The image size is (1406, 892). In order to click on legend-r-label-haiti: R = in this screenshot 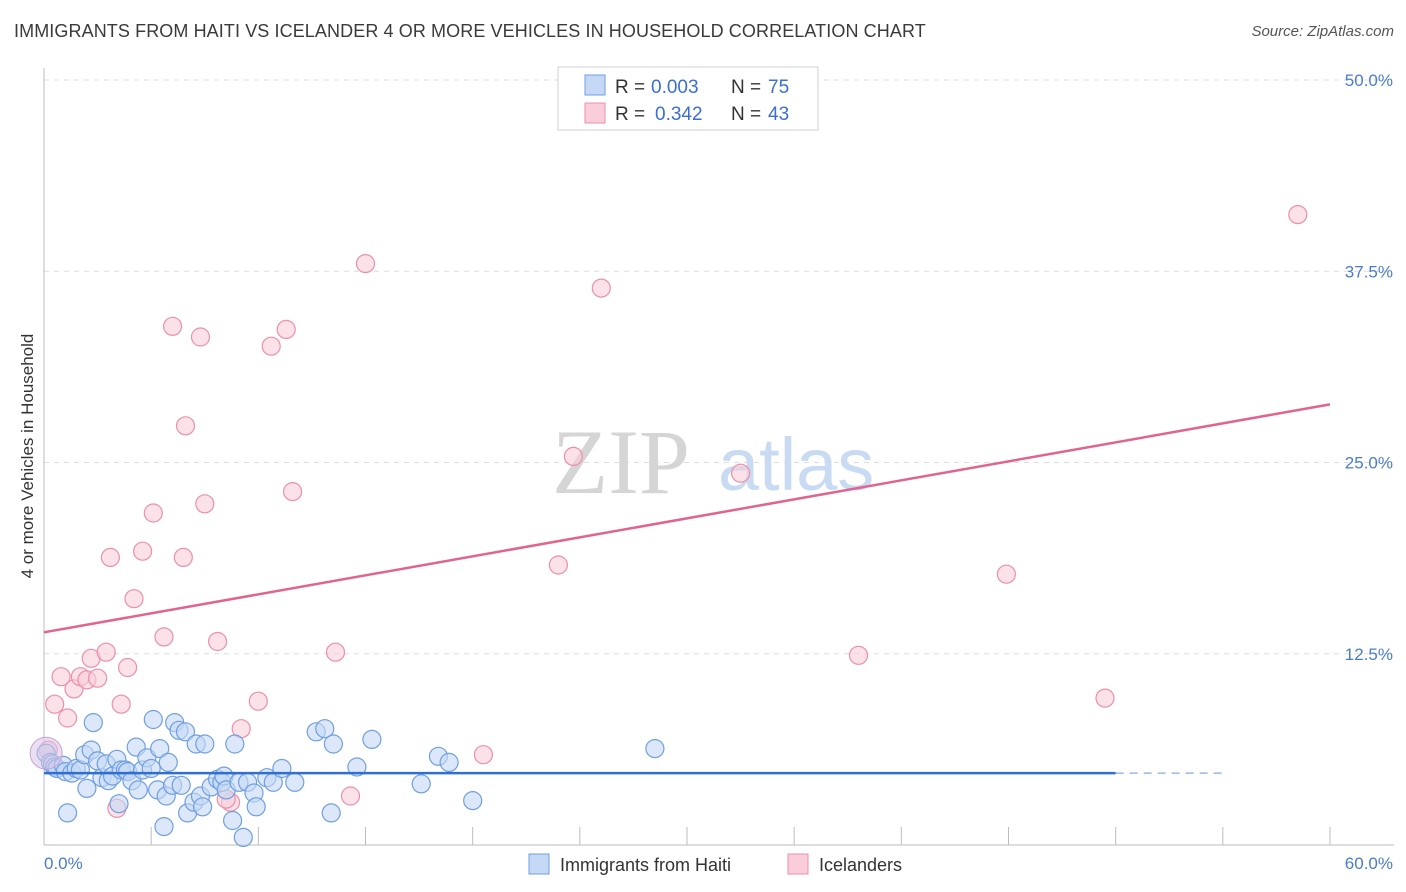, I will do `click(630, 87)`.